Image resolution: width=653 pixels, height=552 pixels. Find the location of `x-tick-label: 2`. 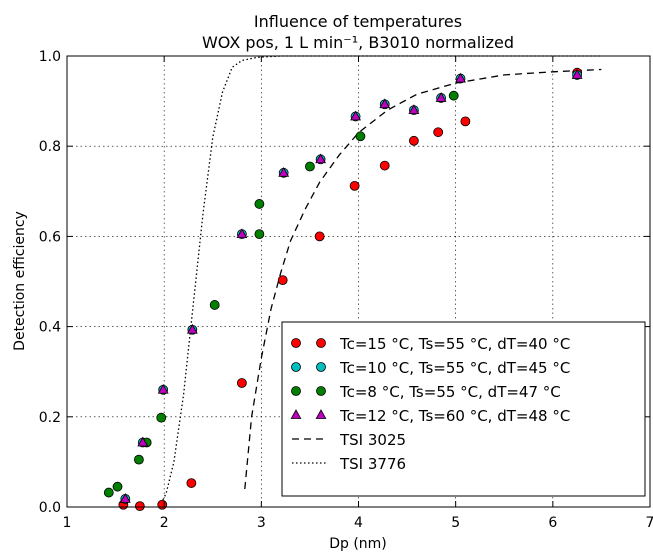

x-tick-label: 2 is located at coordinates (164, 523).